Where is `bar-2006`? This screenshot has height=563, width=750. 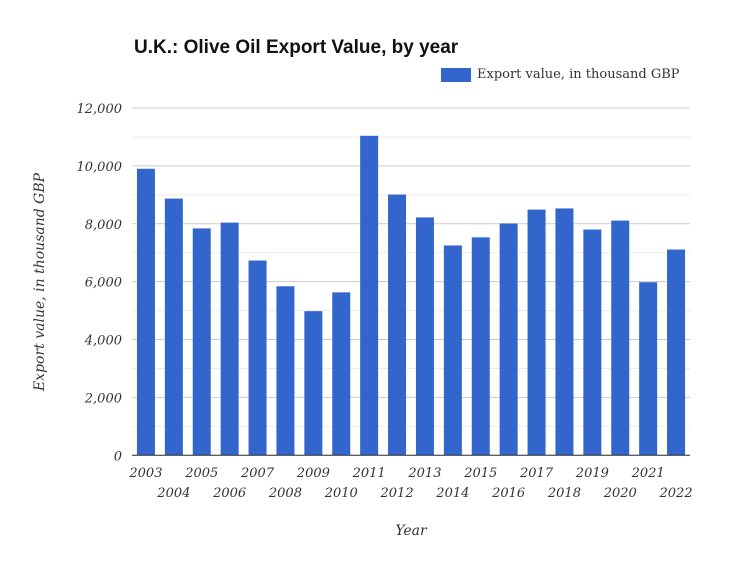 bar-2006 is located at coordinates (229, 339).